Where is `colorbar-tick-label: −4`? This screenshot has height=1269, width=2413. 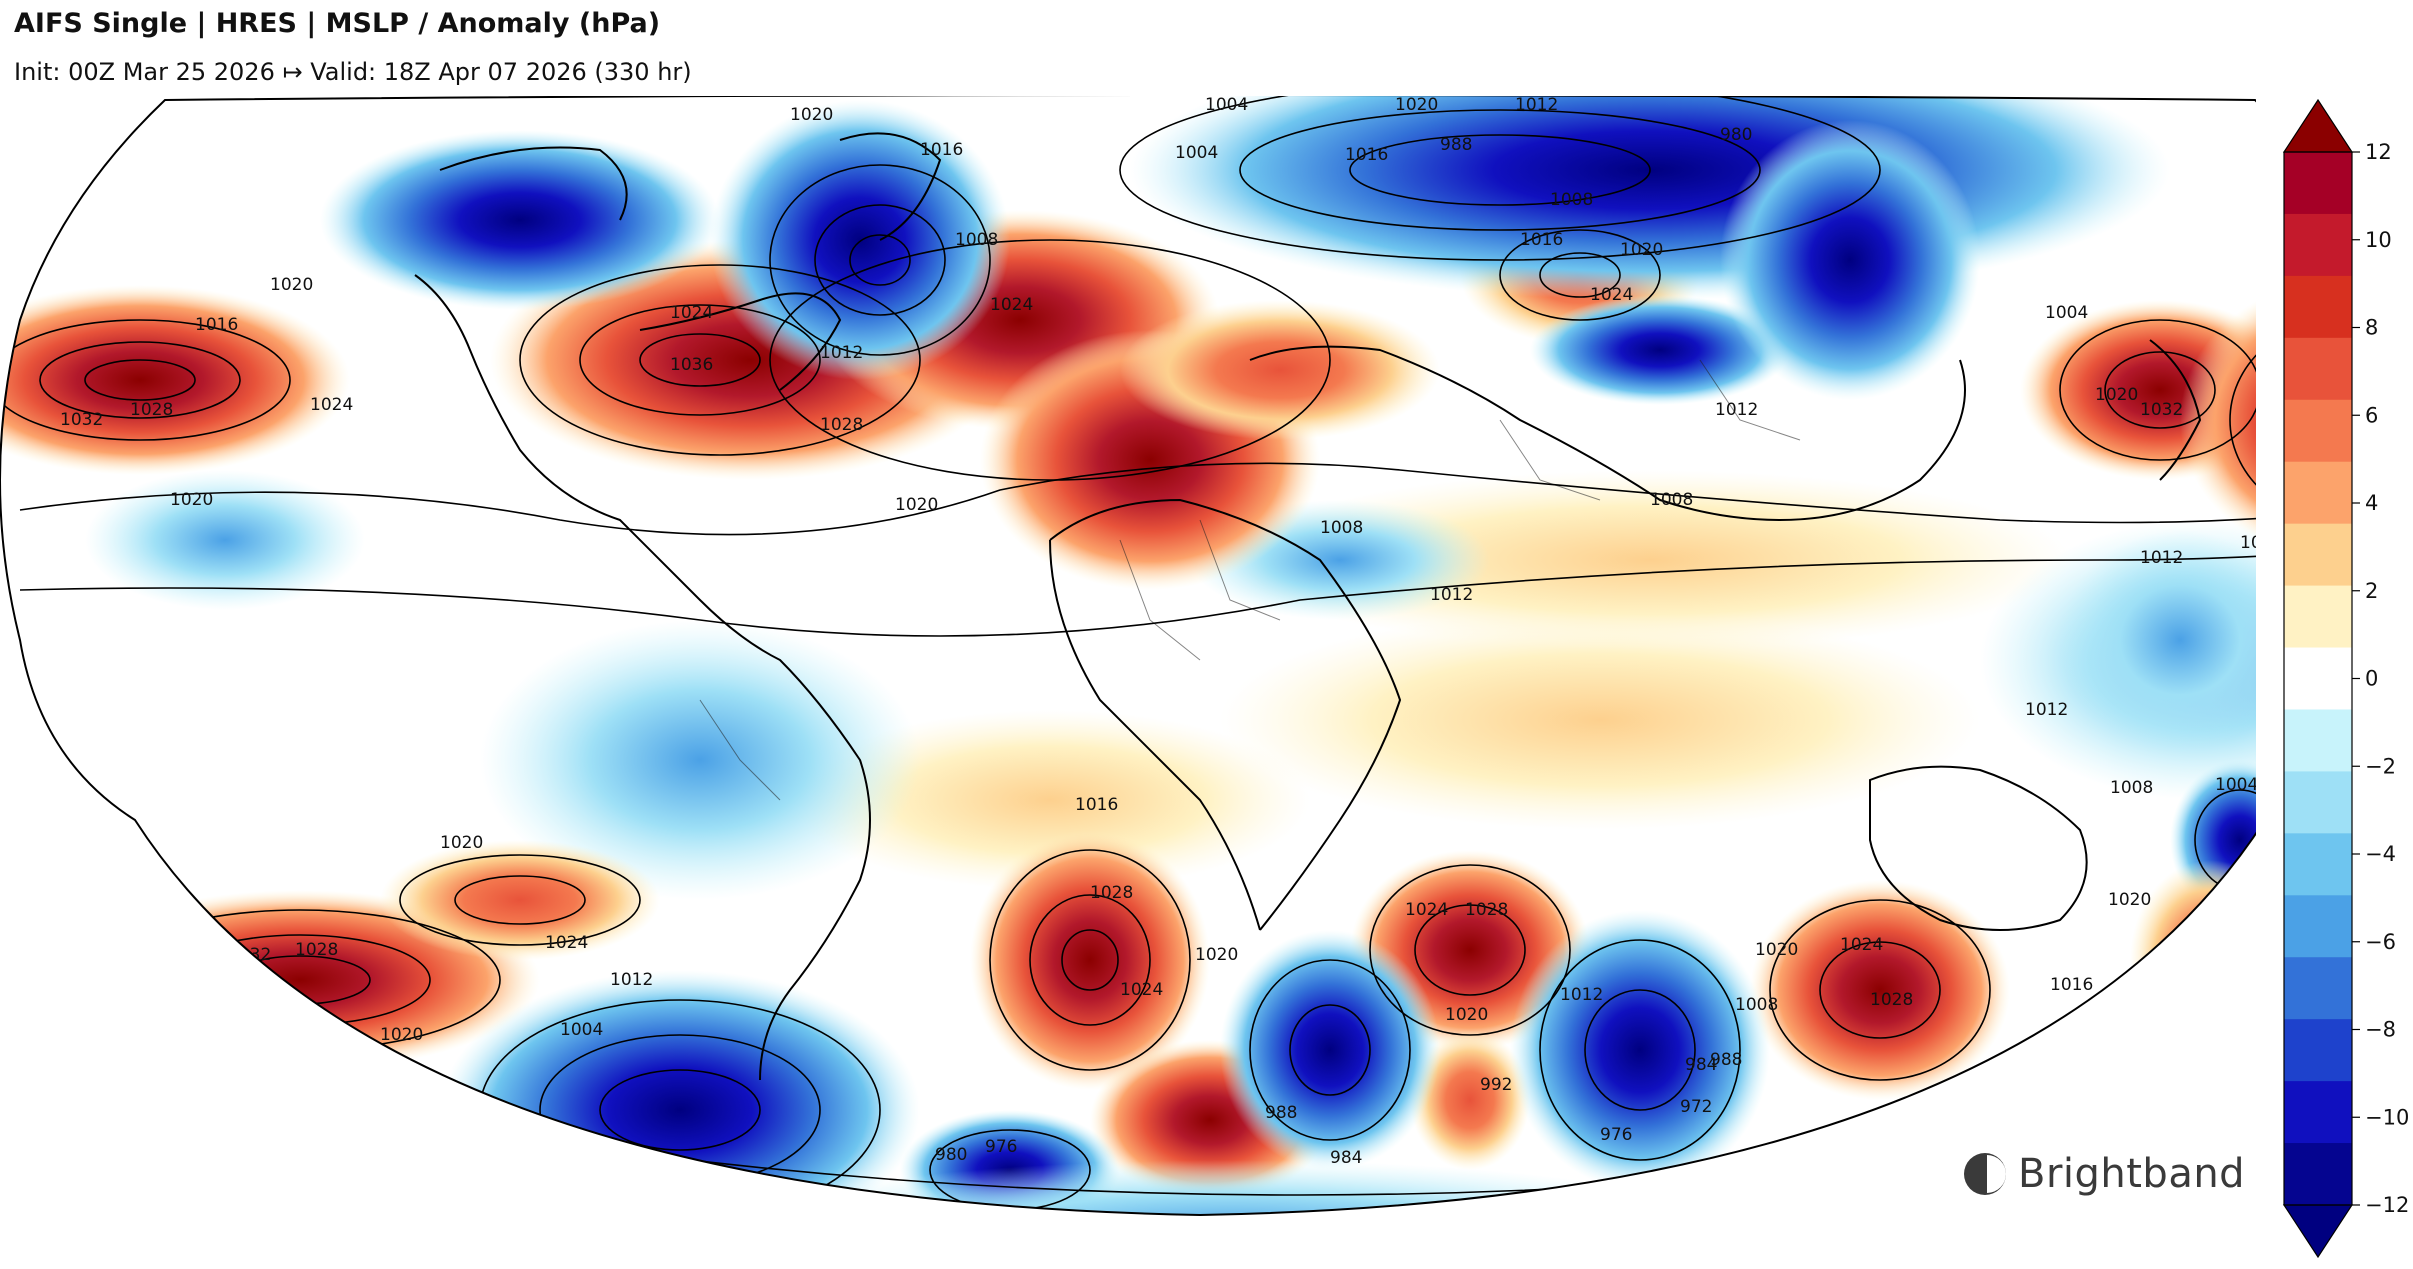
colorbar-tick-label: −4 is located at coordinates (2380, 854).